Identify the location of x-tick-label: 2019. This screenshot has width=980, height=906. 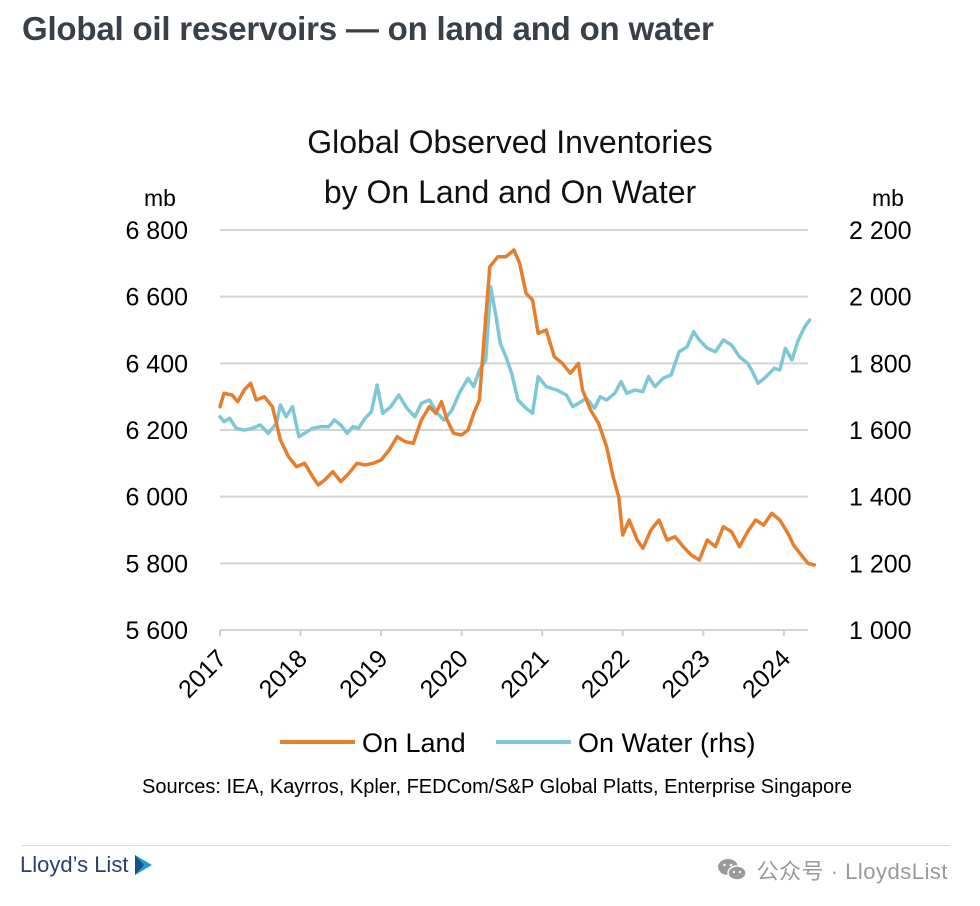
(363, 673).